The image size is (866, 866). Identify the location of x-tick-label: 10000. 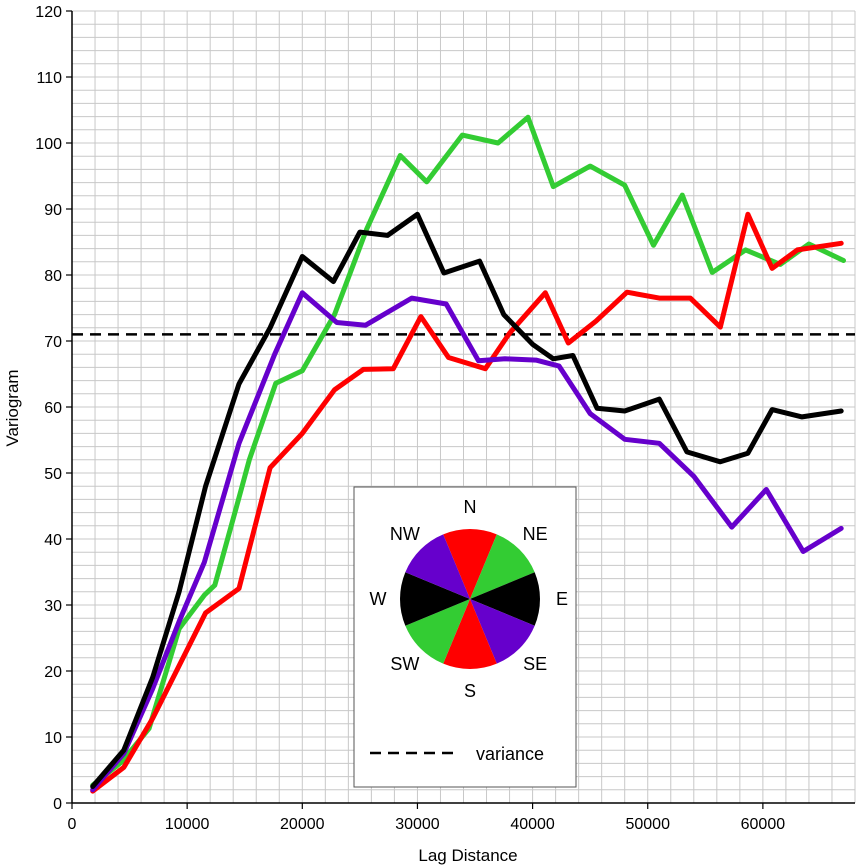
(187, 824).